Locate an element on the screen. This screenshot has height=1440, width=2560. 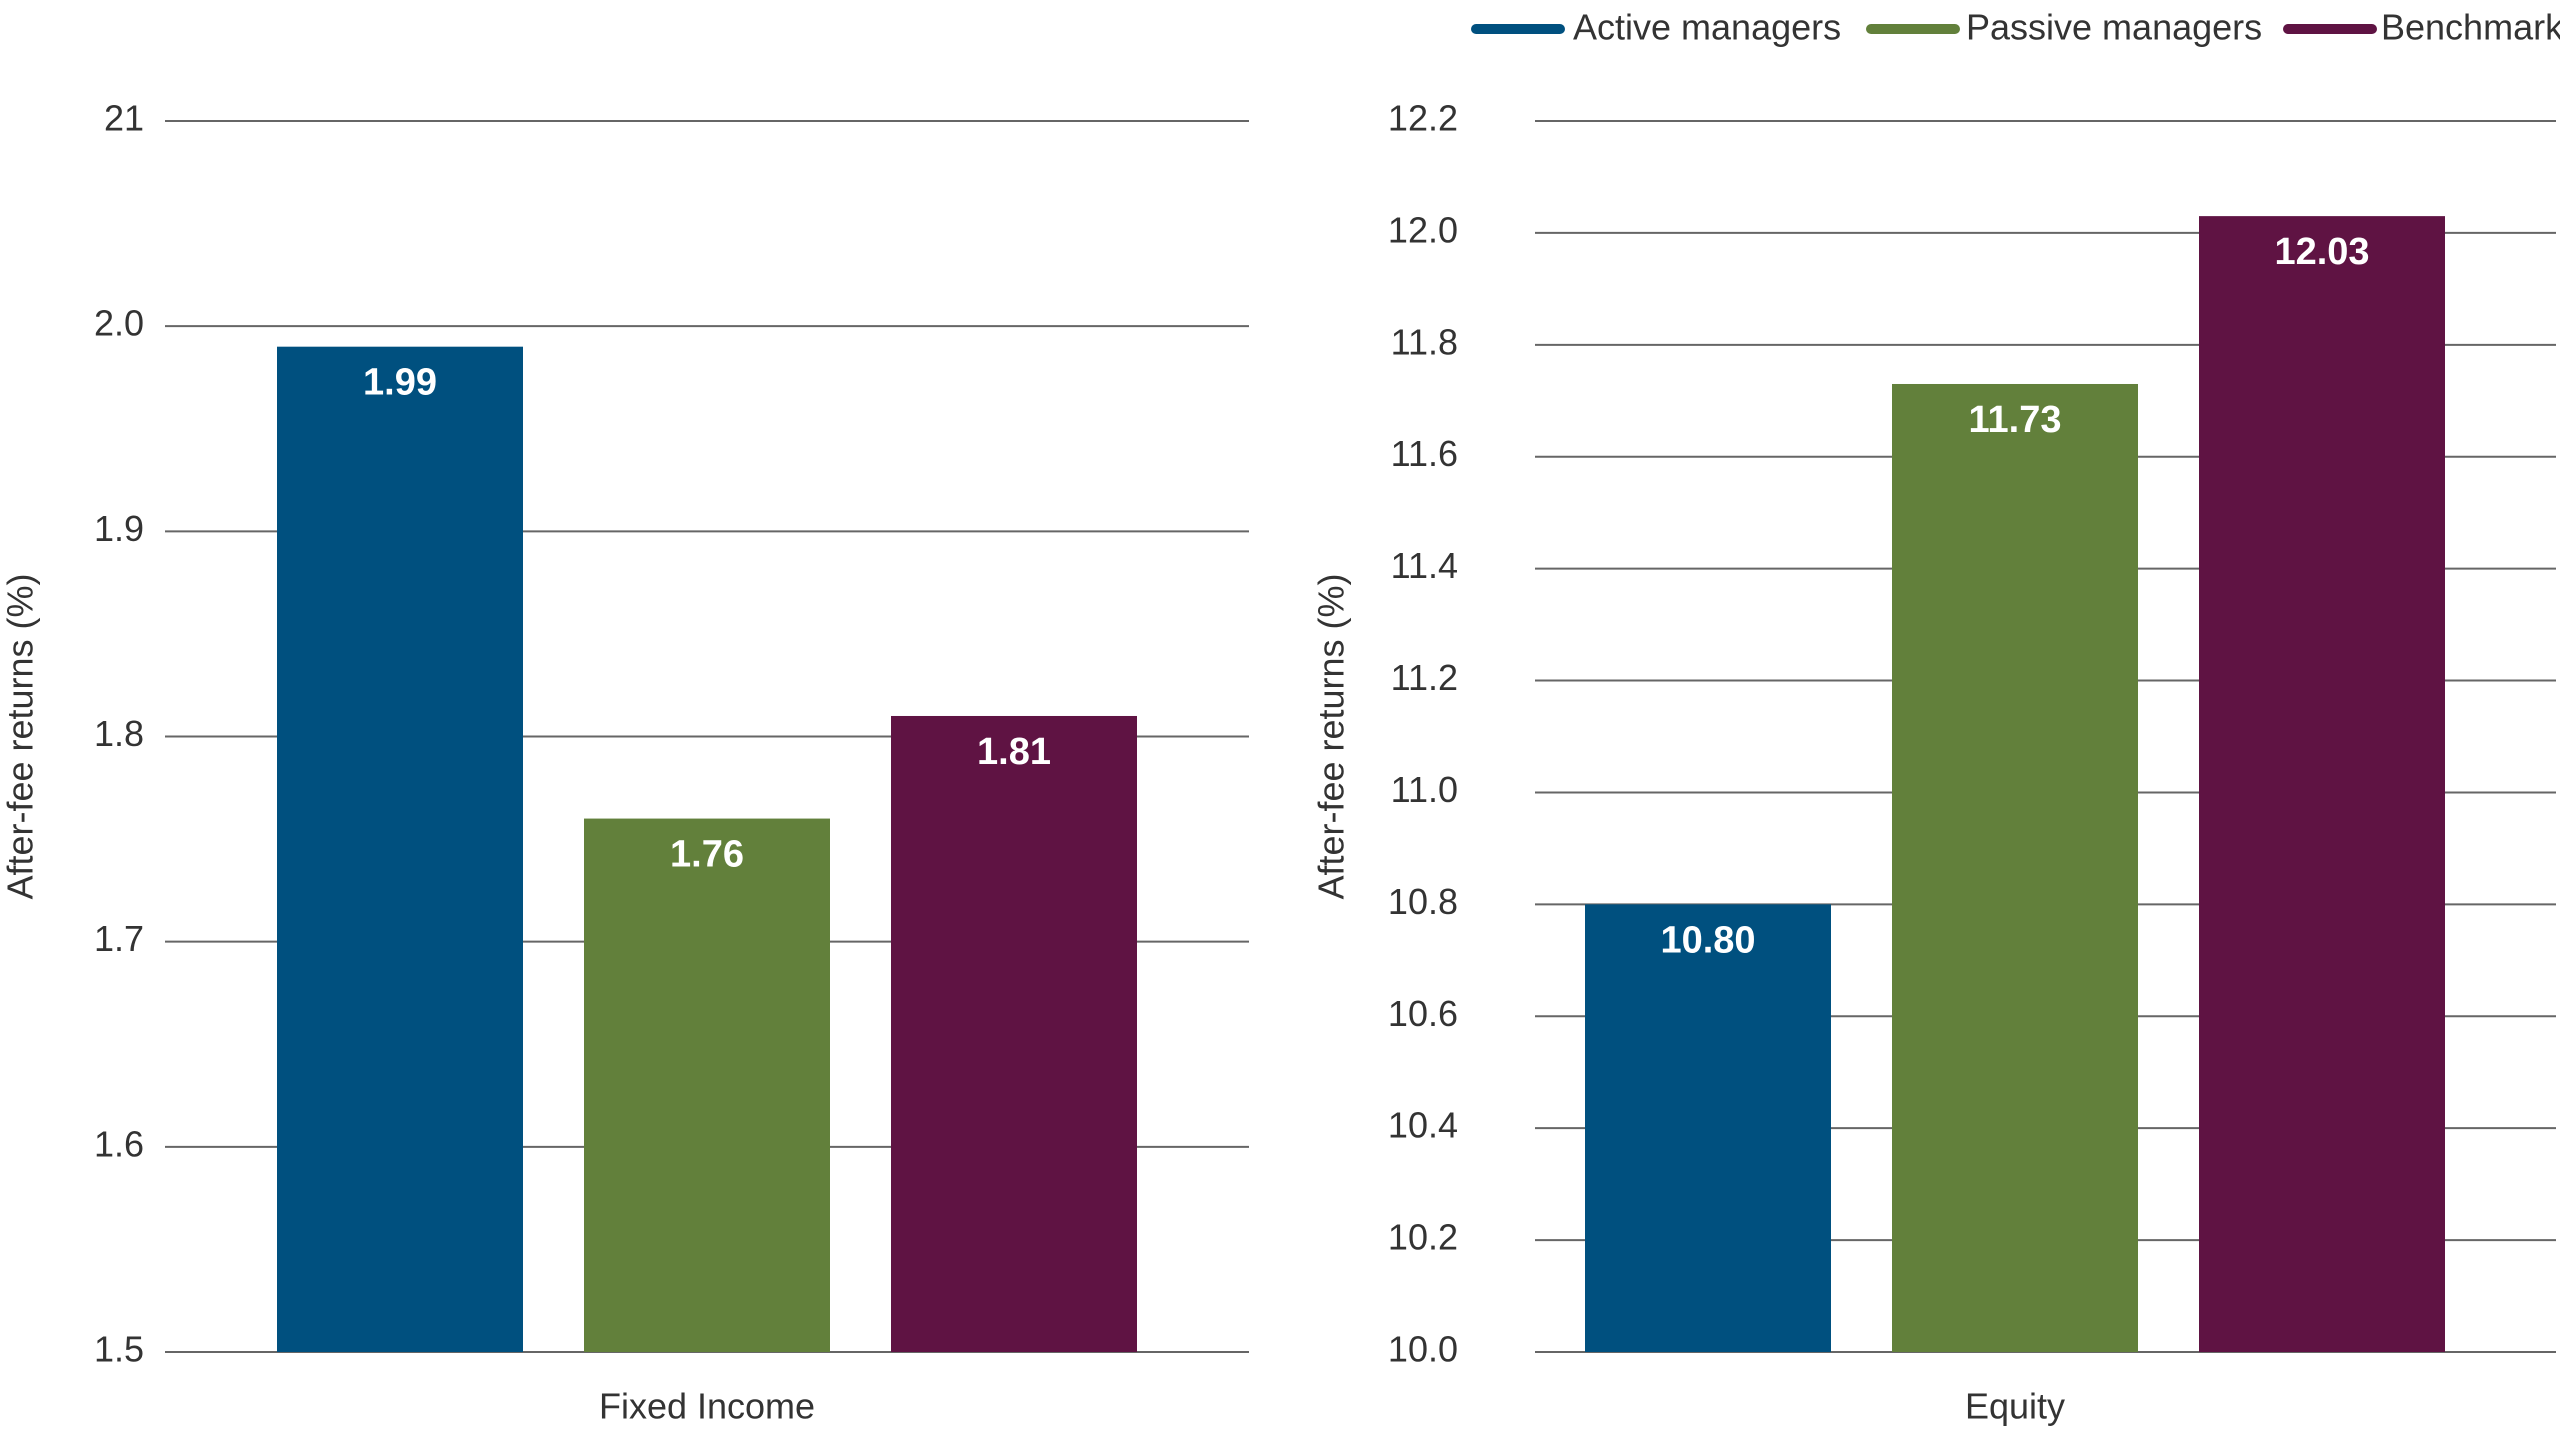
y-tick-label: 10.4 is located at coordinates (1423, 1125).